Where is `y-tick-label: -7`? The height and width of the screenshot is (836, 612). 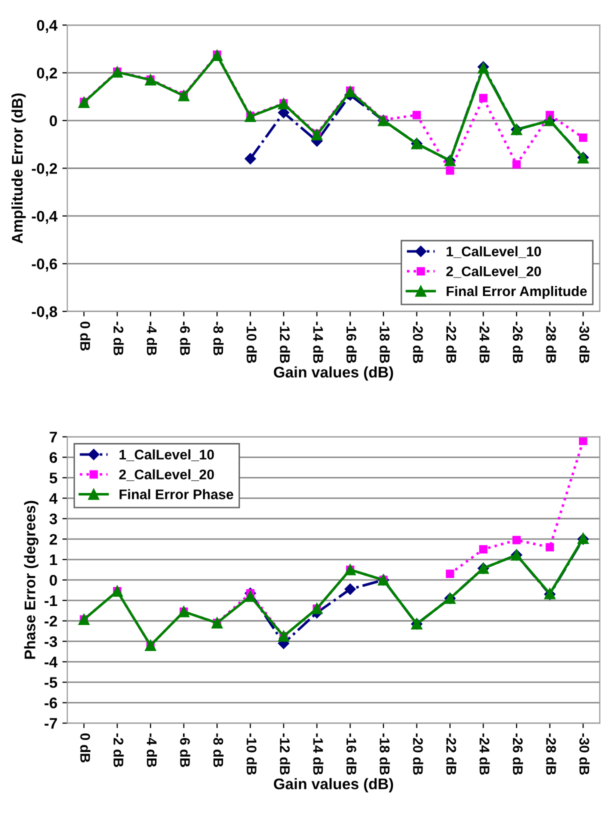 y-tick-label: -7 is located at coordinates (50, 723).